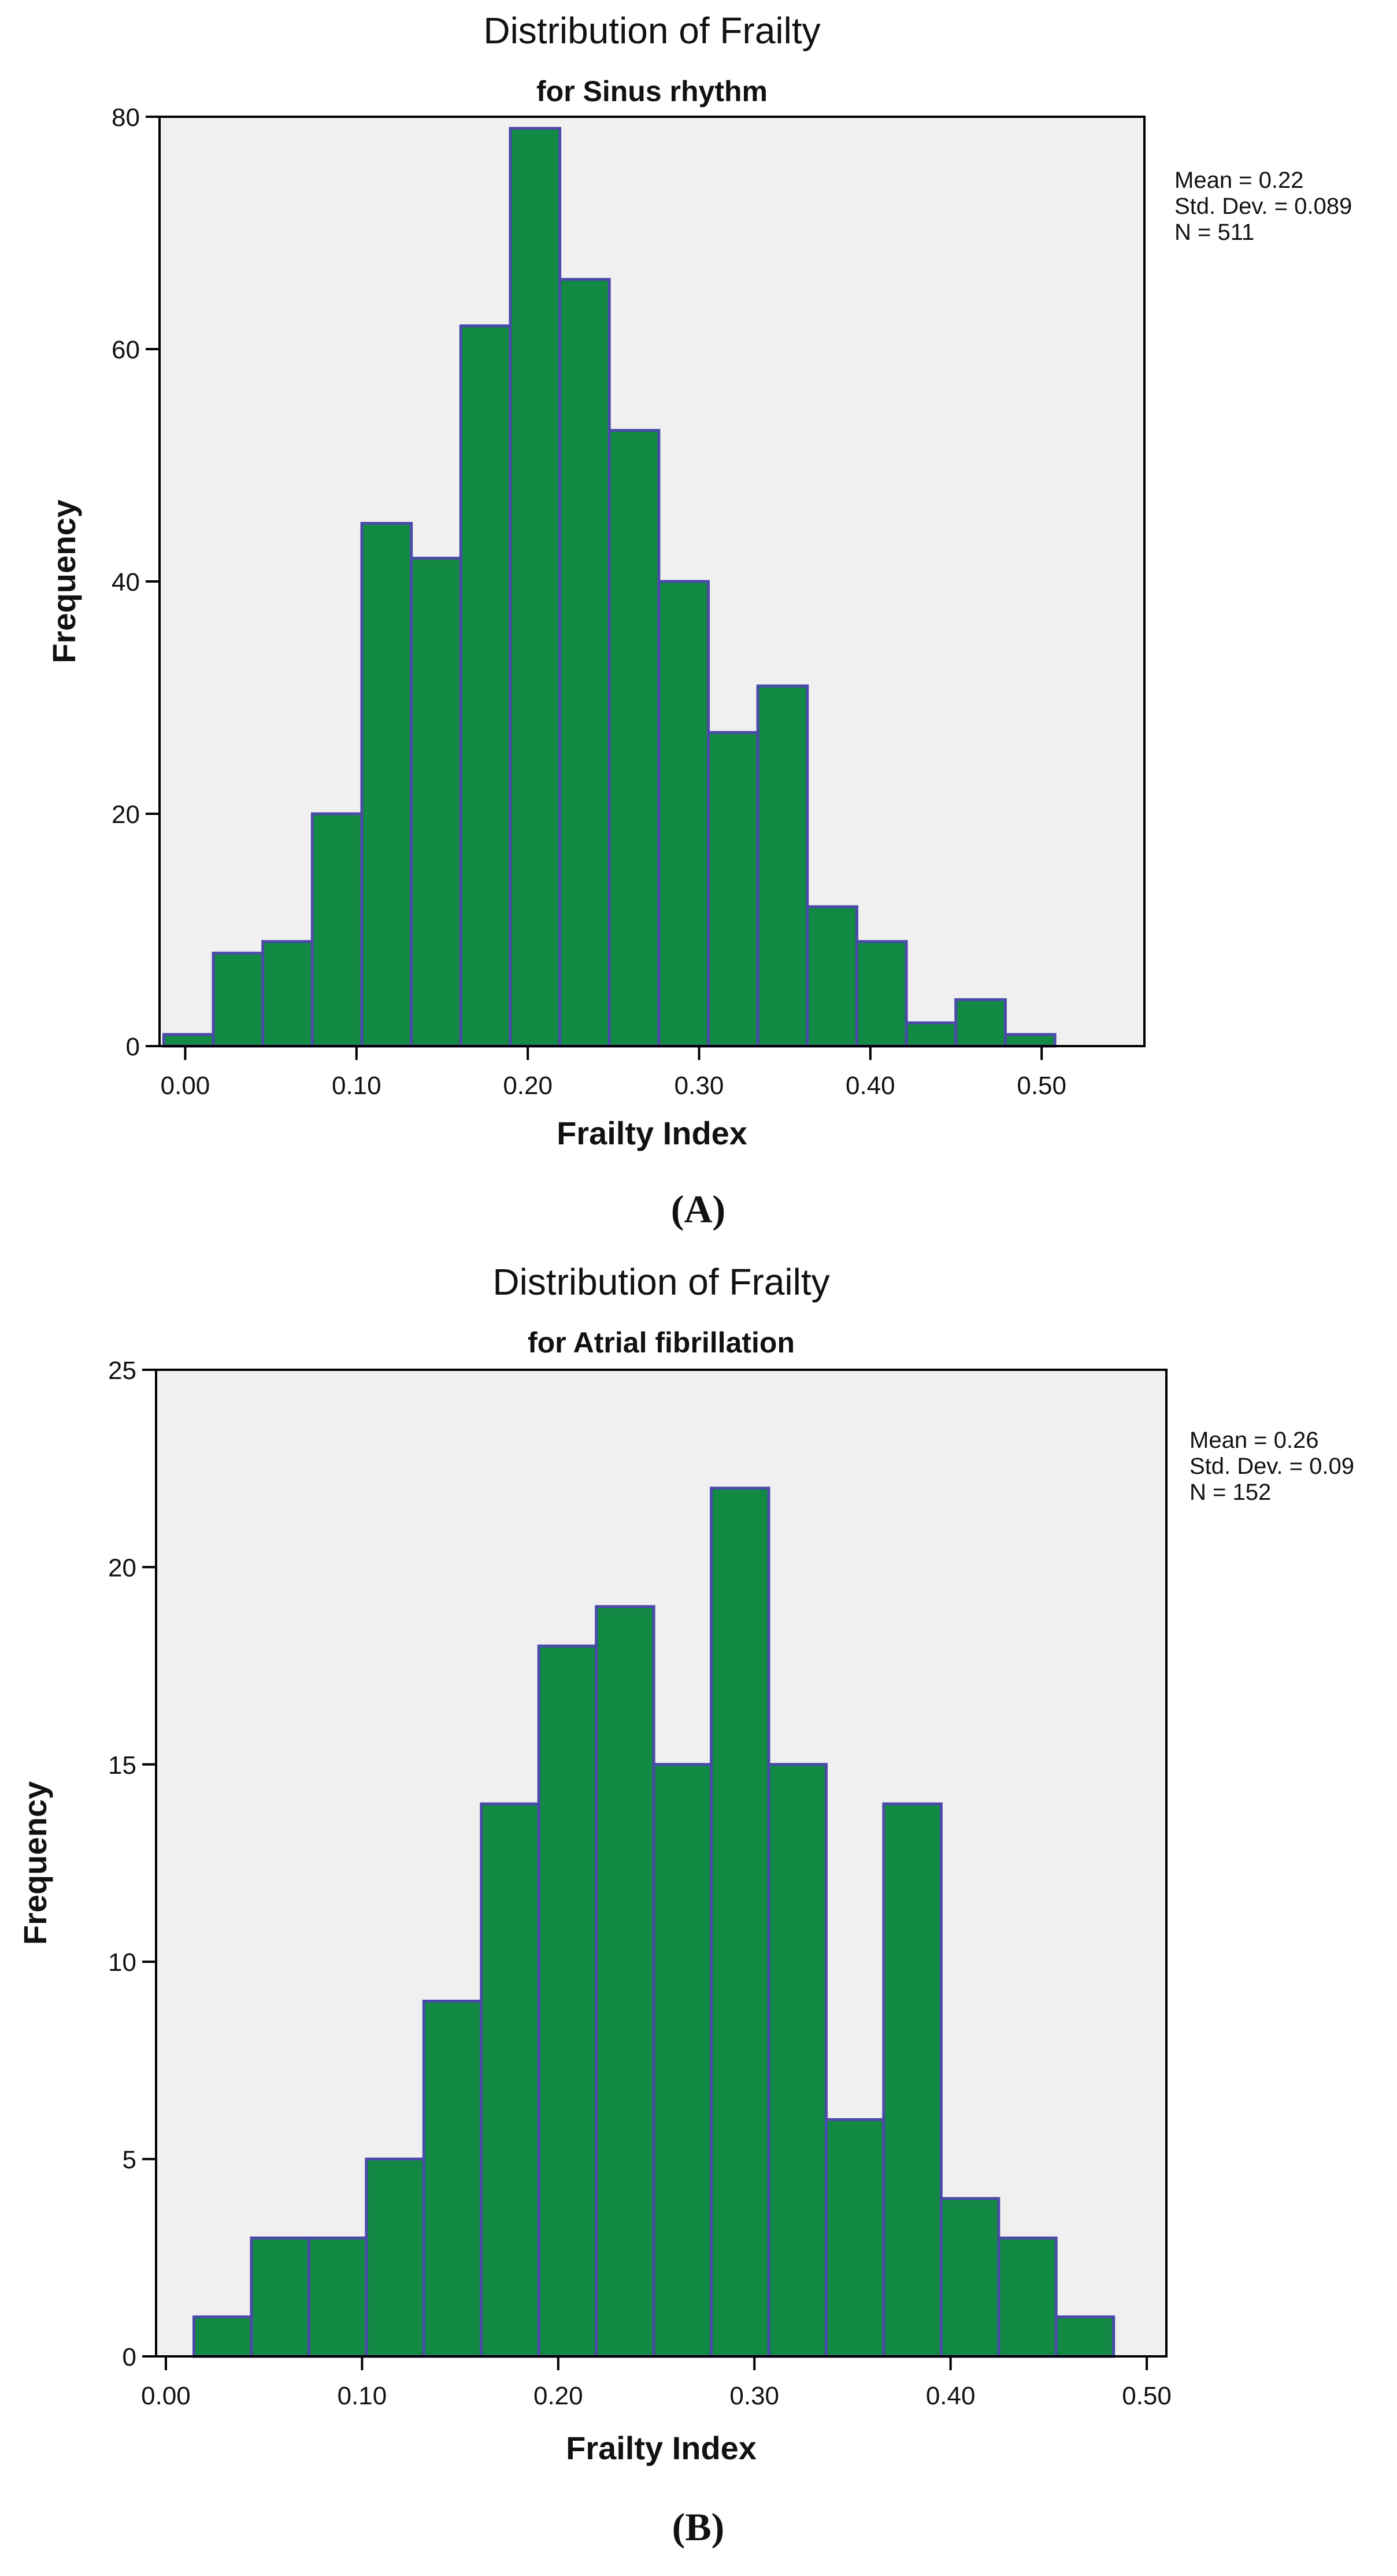 The height and width of the screenshot is (2576, 1397). I want to click on stats-line: Mean = 0.26, so click(1254, 1440).